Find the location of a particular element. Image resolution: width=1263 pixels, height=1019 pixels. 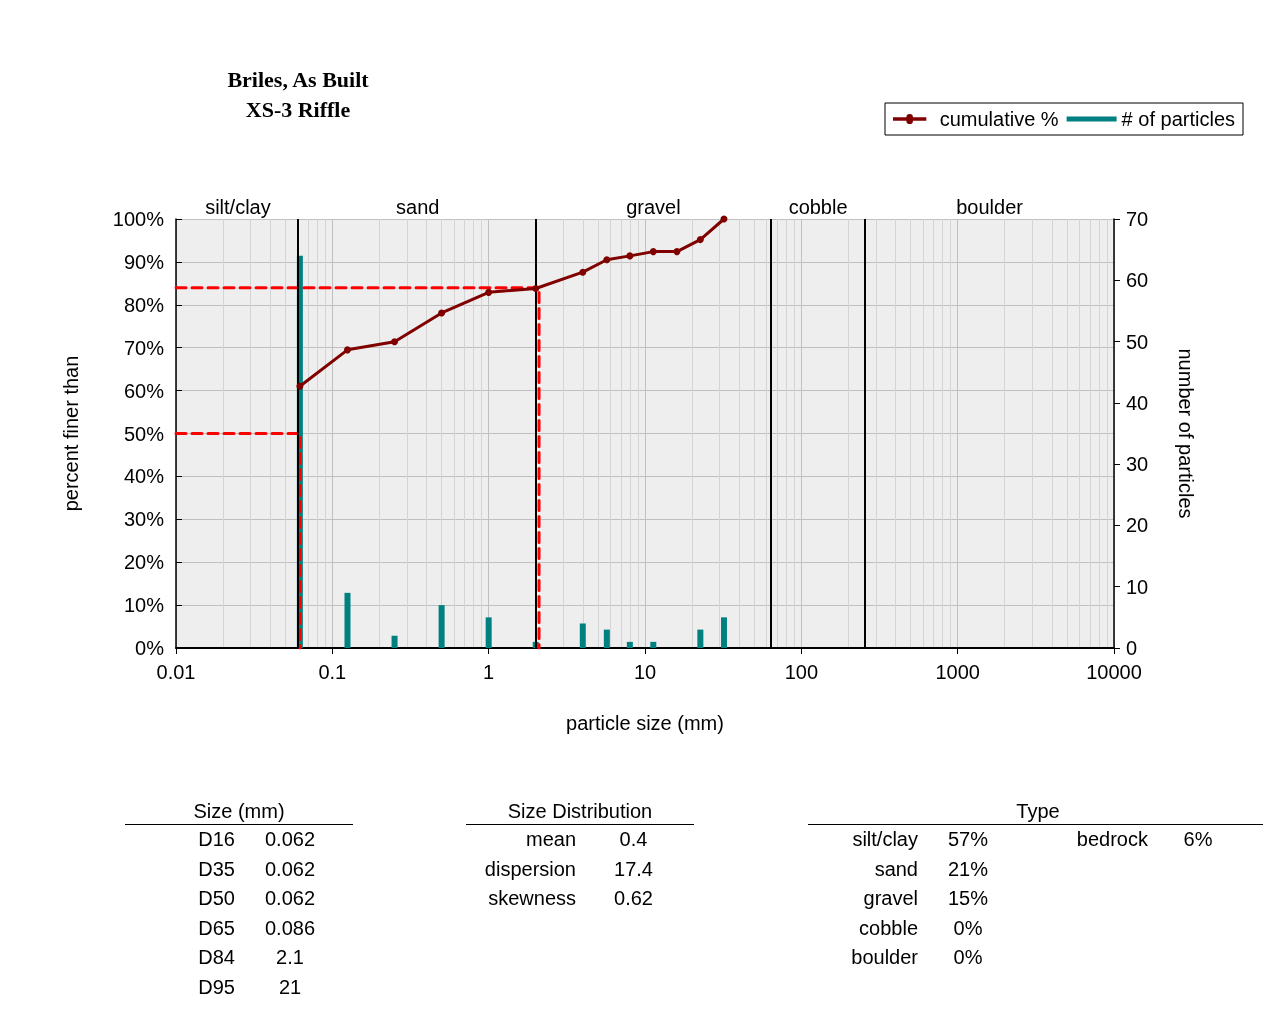

y-tick-label: 20% is located at coordinates (144, 562).